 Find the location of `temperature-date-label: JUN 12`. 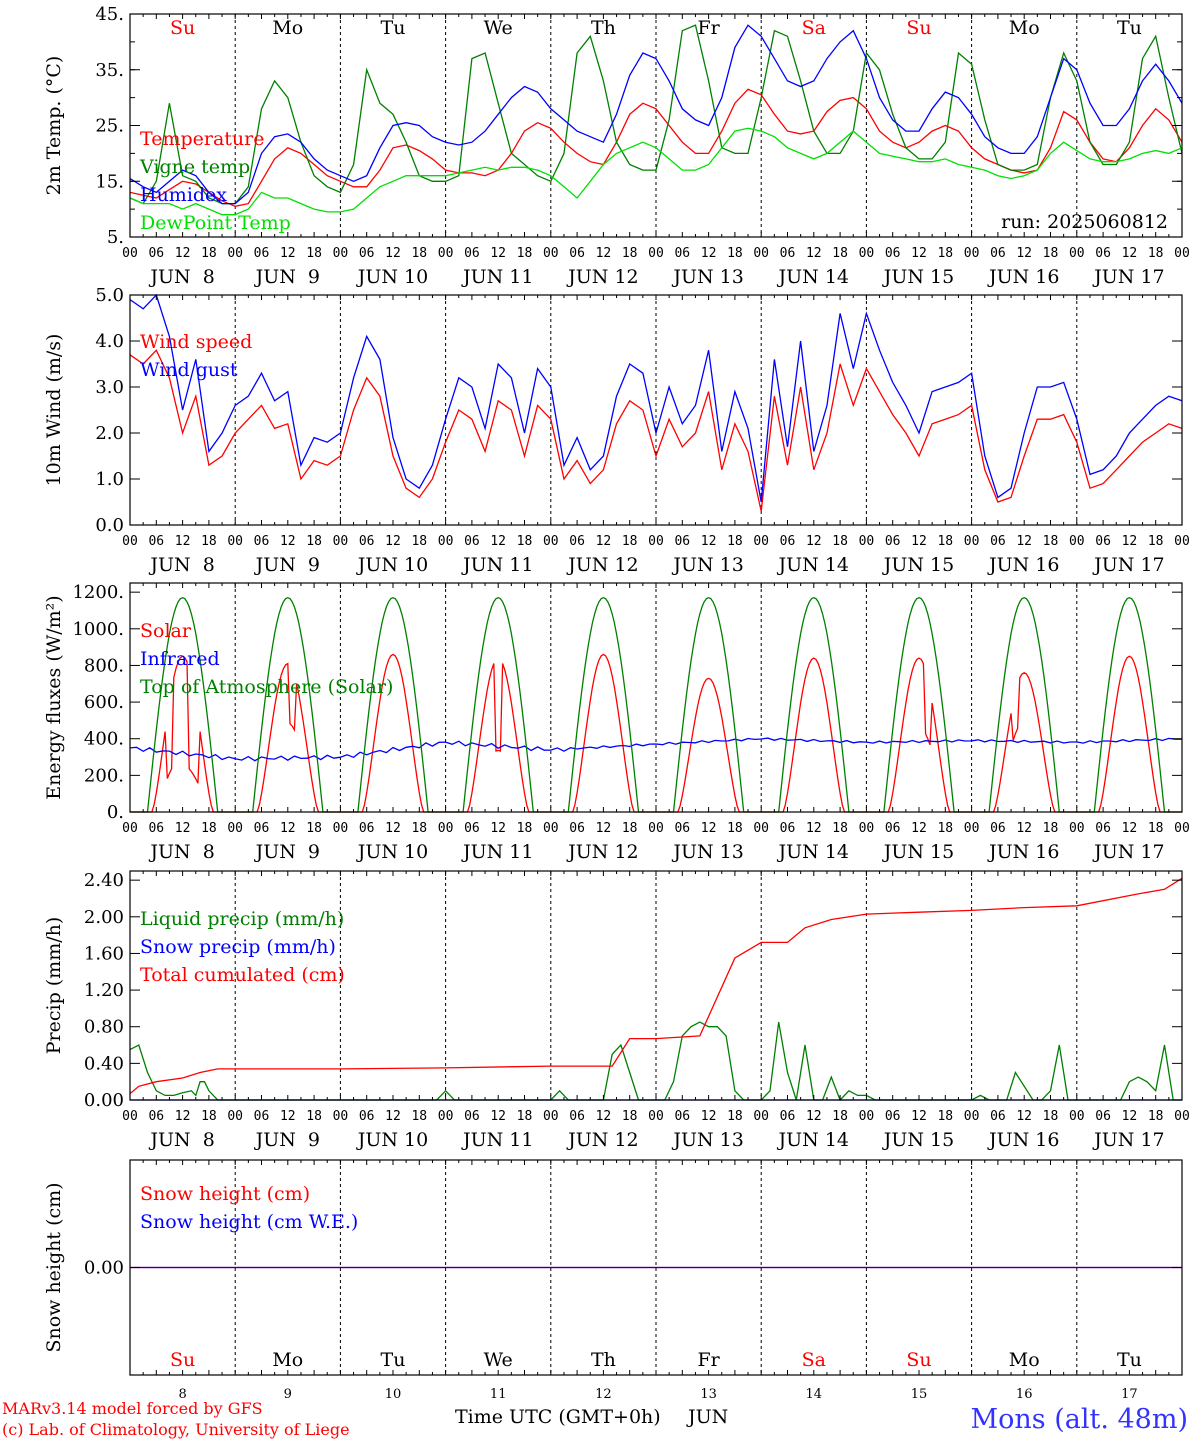

temperature-date-label: JUN 12 is located at coordinates (602, 277).